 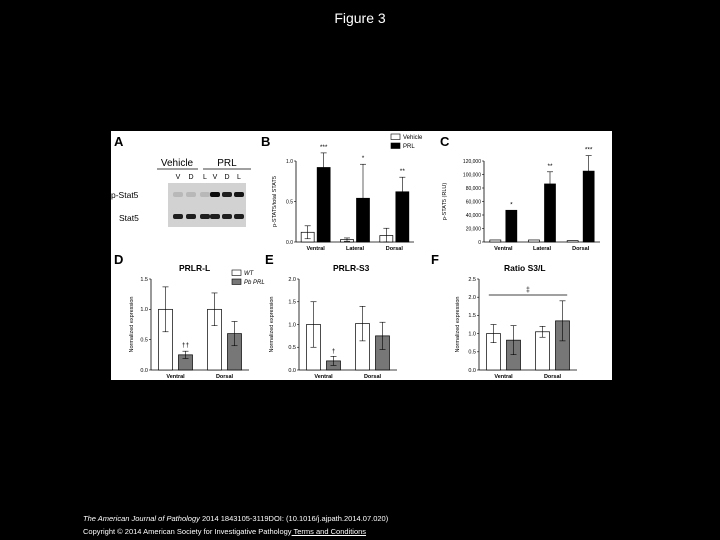 What do you see at coordinates (207, 205) in the screenshot?
I see `blot-image` at bounding box center [207, 205].